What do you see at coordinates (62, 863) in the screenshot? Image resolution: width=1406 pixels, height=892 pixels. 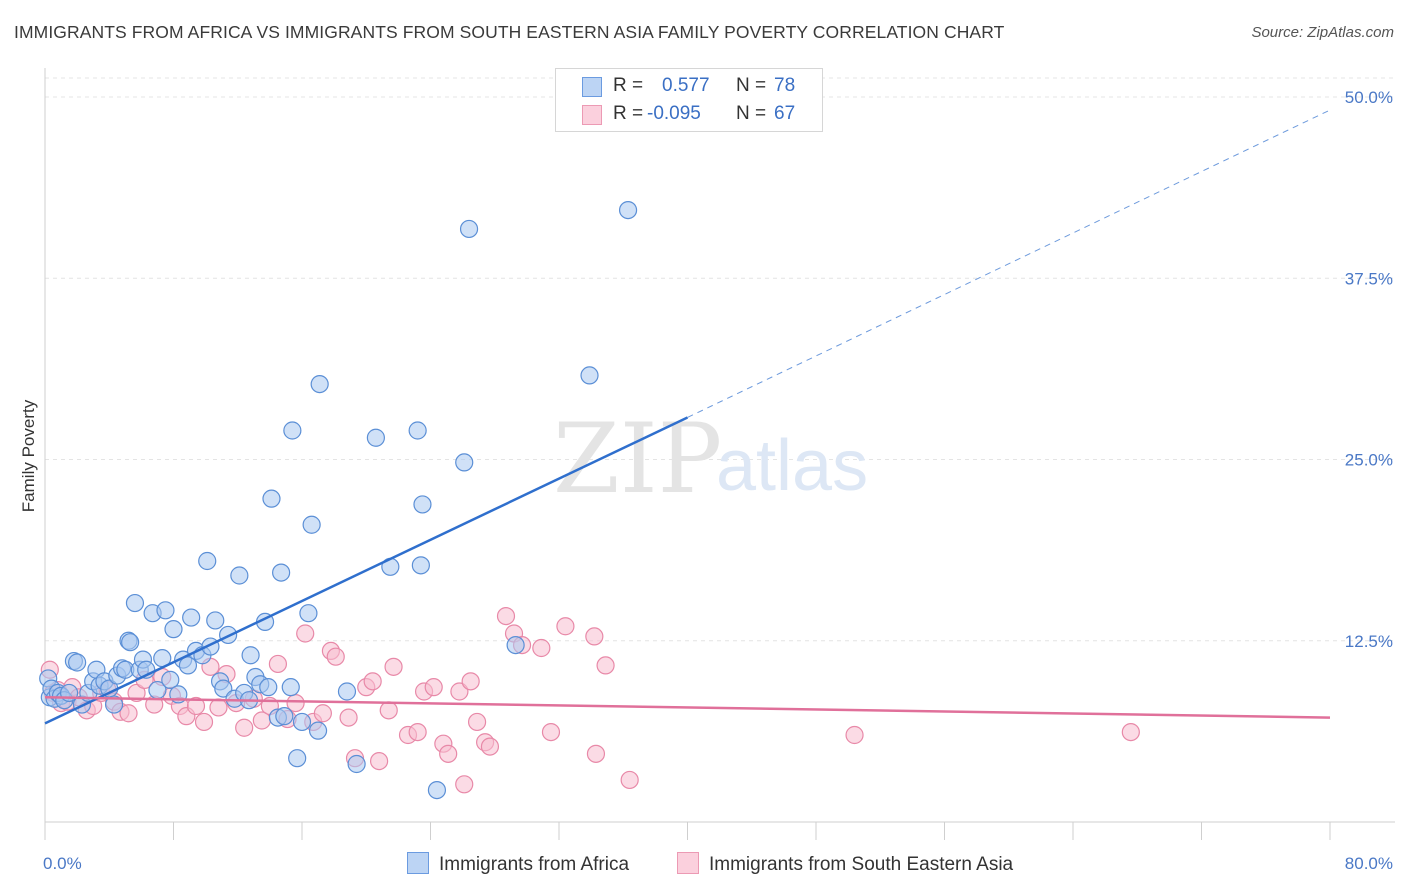 I see `x-tick-label-0: 0.0%` at bounding box center [62, 863].